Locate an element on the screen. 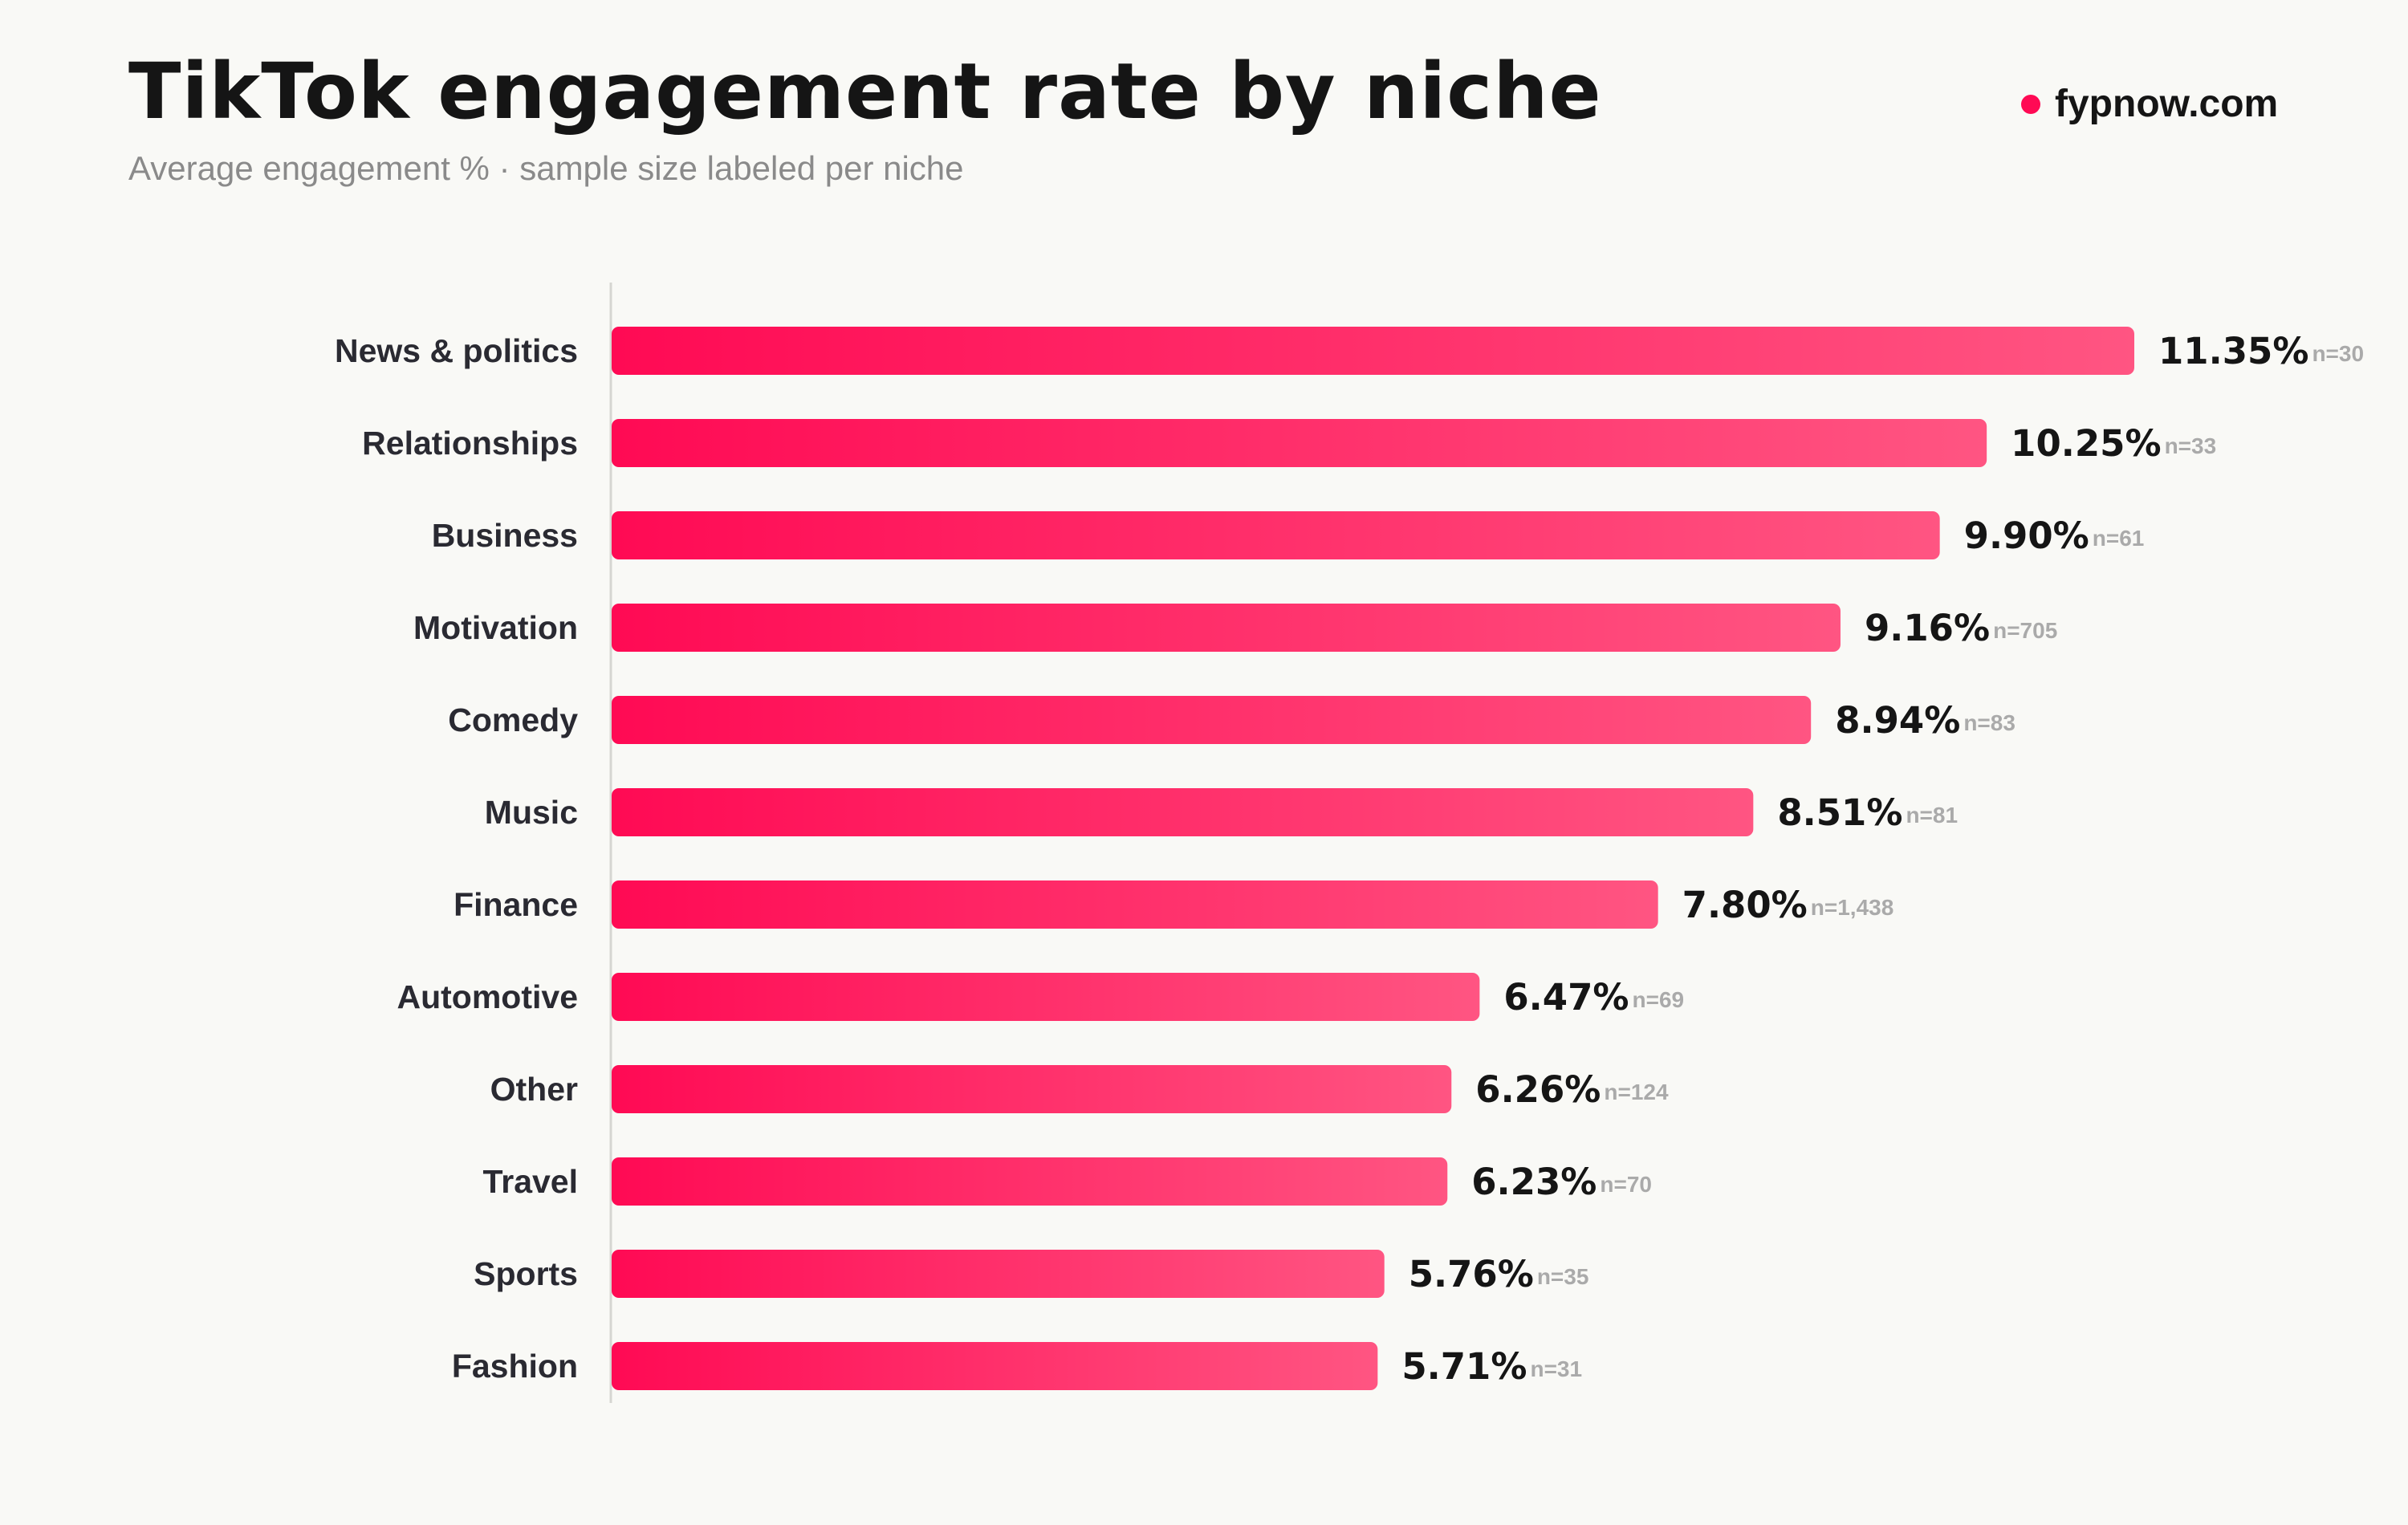 The height and width of the screenshot is (1525, 2408). sample-size-label: n=124 is located at coordinates (1636, 1092).